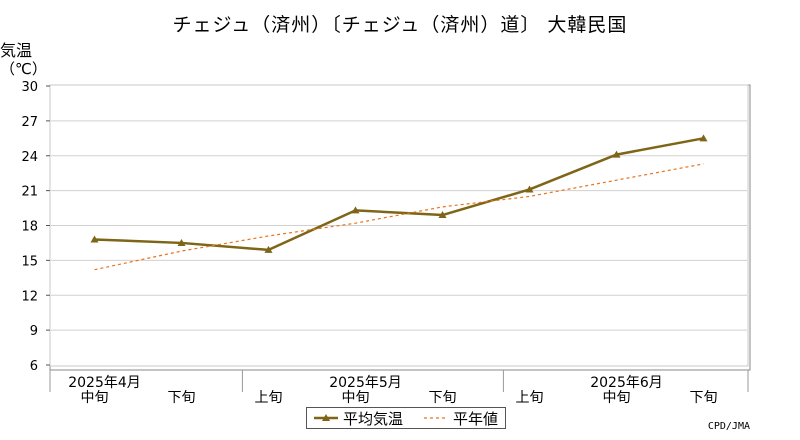 This screenshot has height=440, width=800. I want to click on legend-item-normal: 平年値, so click(460, 418).